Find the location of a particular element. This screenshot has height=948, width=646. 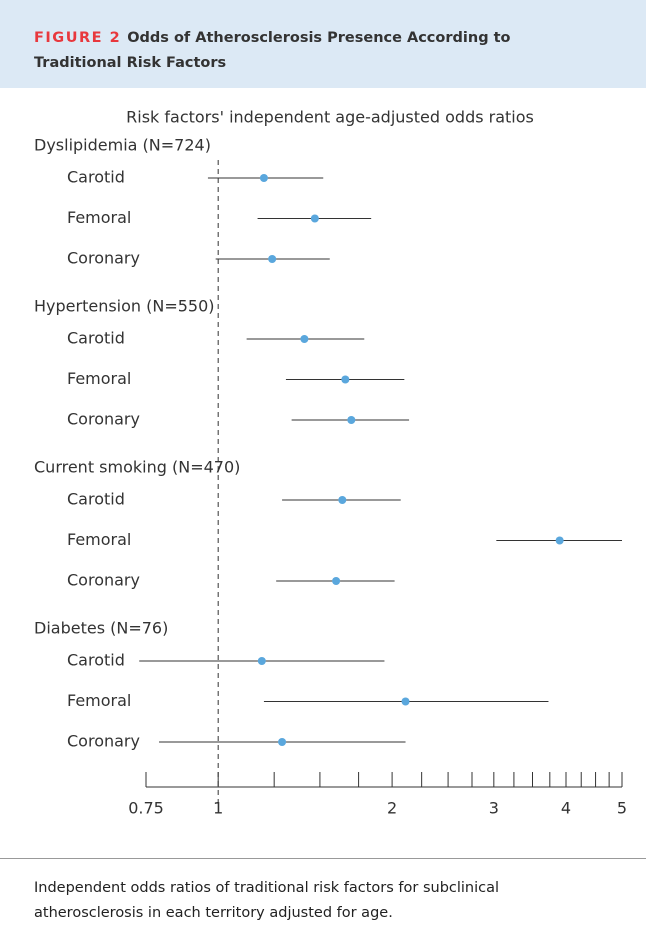

figure-label: FIGURE 2 is located at coordinates (78, 38).